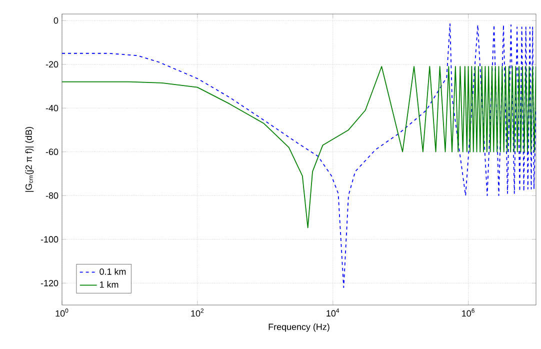  What do you see at coordinates (52, 64) in the screenshot?
I see `y-tick-label: -20` at bounding box center [52, 64].